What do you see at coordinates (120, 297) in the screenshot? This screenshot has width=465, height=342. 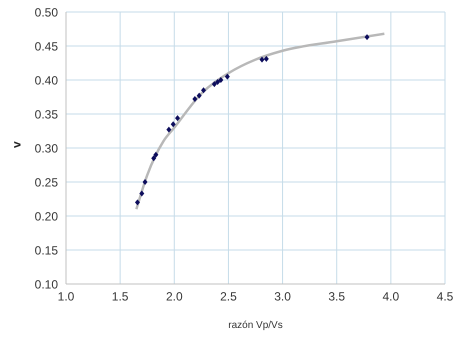 I see `x-tick-label: 1.5` at bounding box center [120, 297].